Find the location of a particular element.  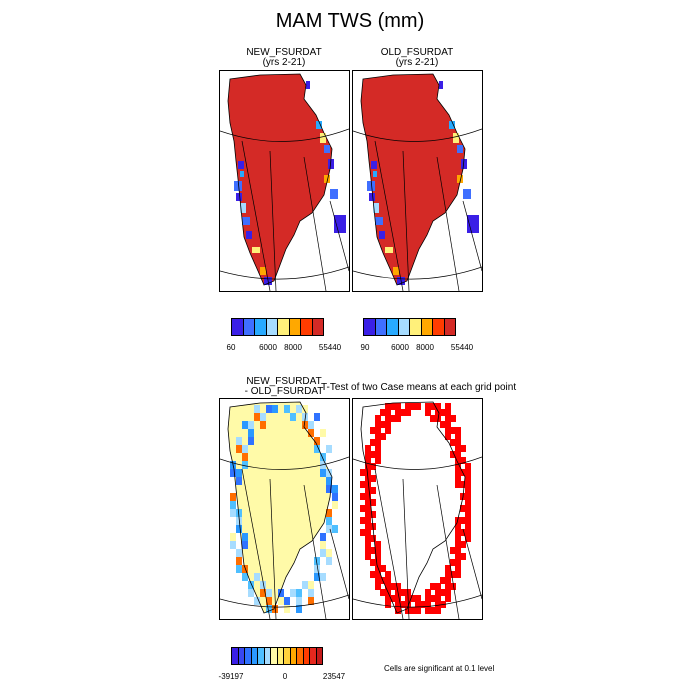

colorbar-new-swatch is located at coordinates (317, 327).